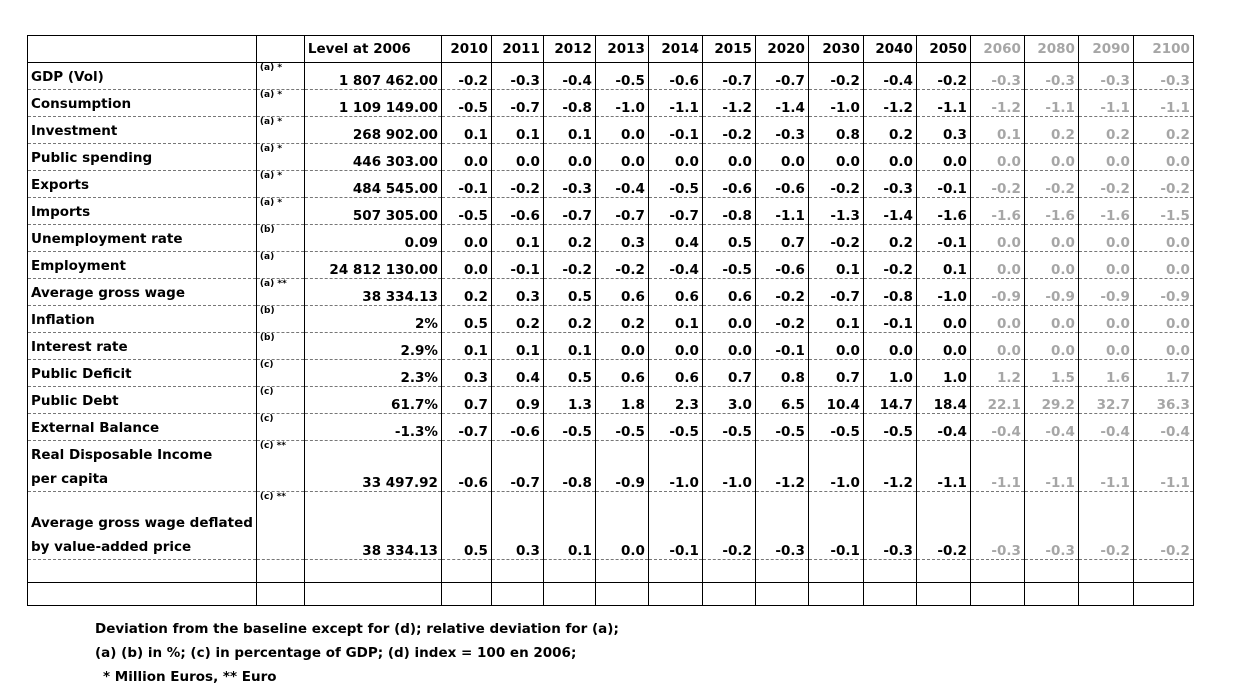  I want to click on empty-row, so click(610, 571).